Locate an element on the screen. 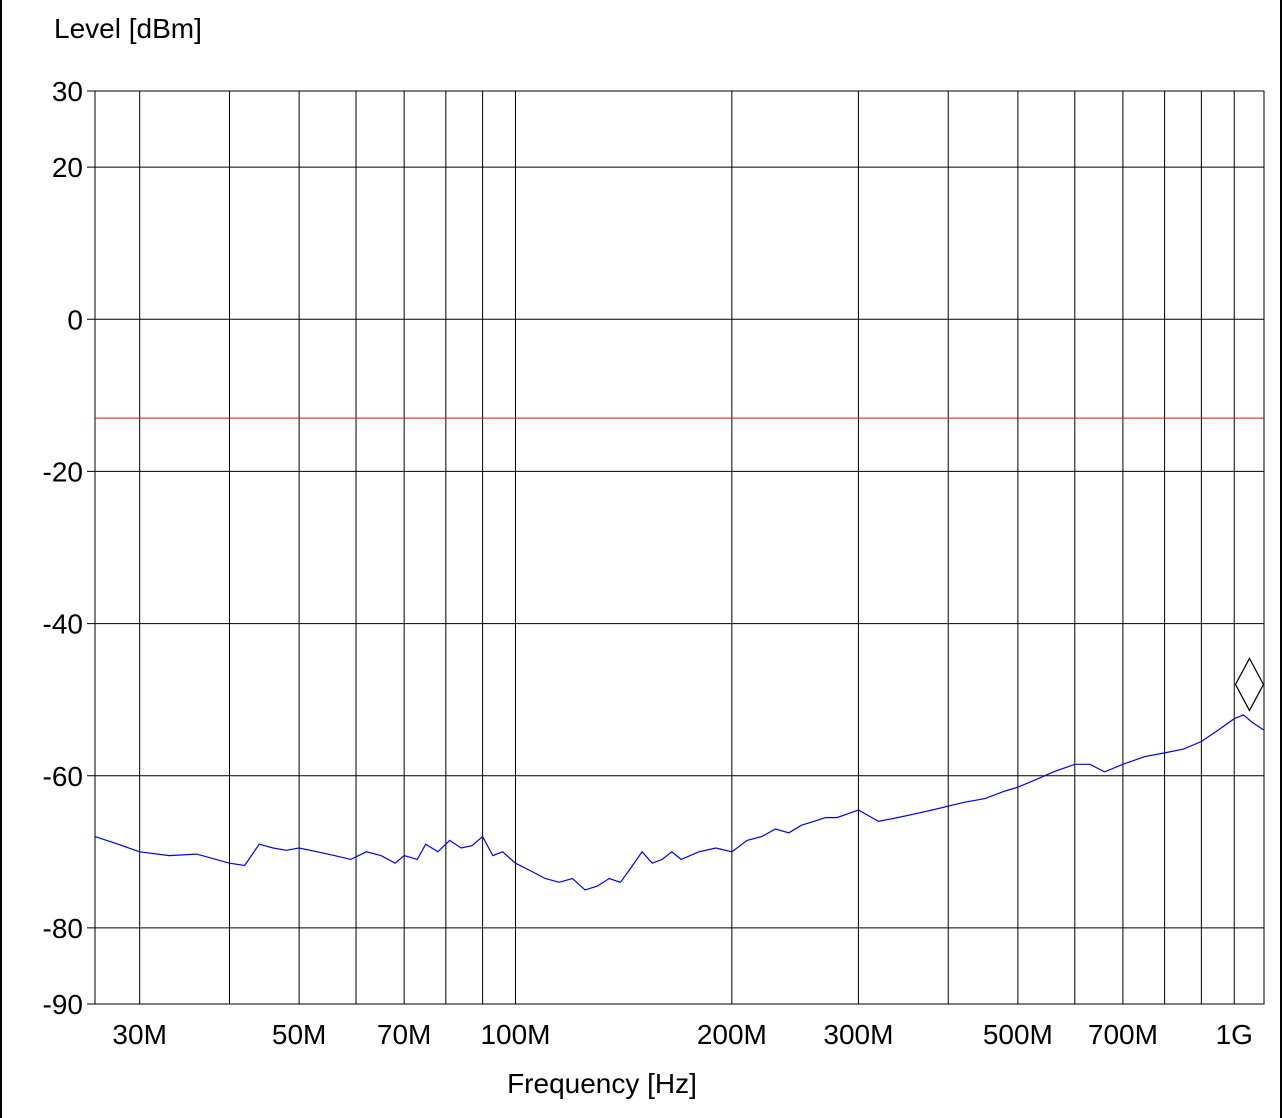  y-tick-labels: 30 20 0 -20 -40 -60 -80 -90 is located at coordinates (63, 548).